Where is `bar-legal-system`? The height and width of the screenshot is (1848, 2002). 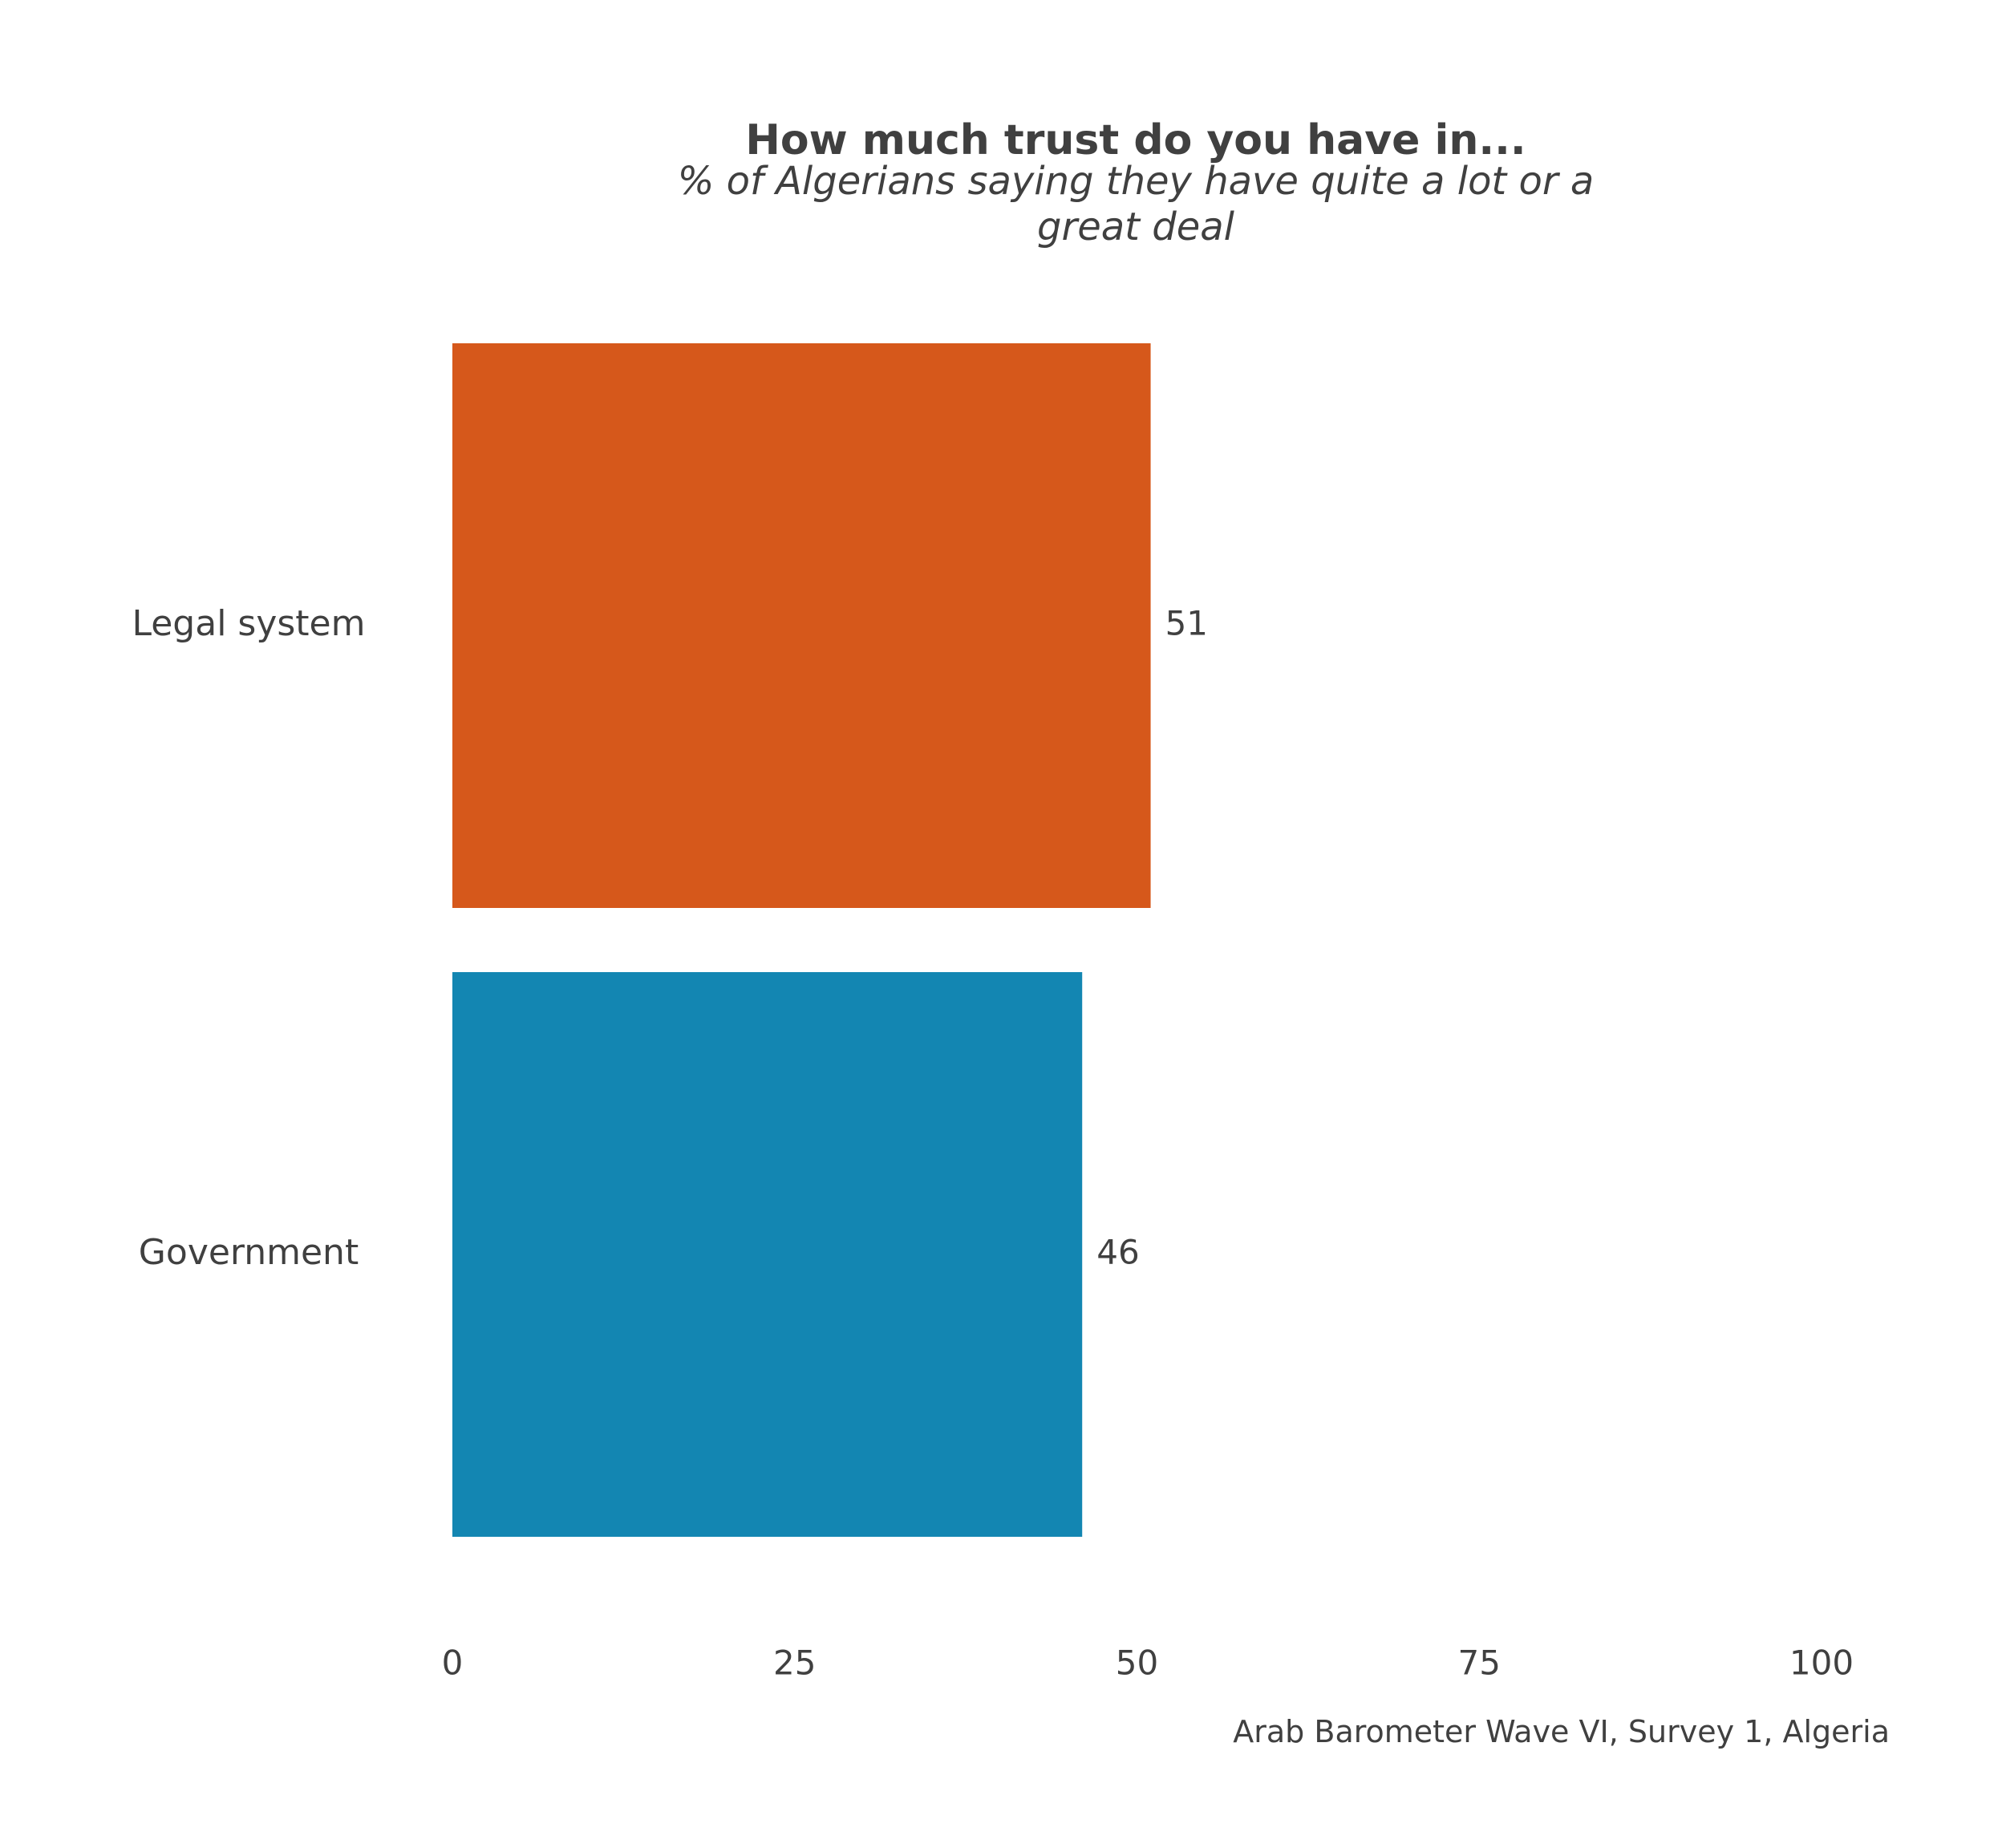 bar-legal-system is located at coordinates (801, 625).